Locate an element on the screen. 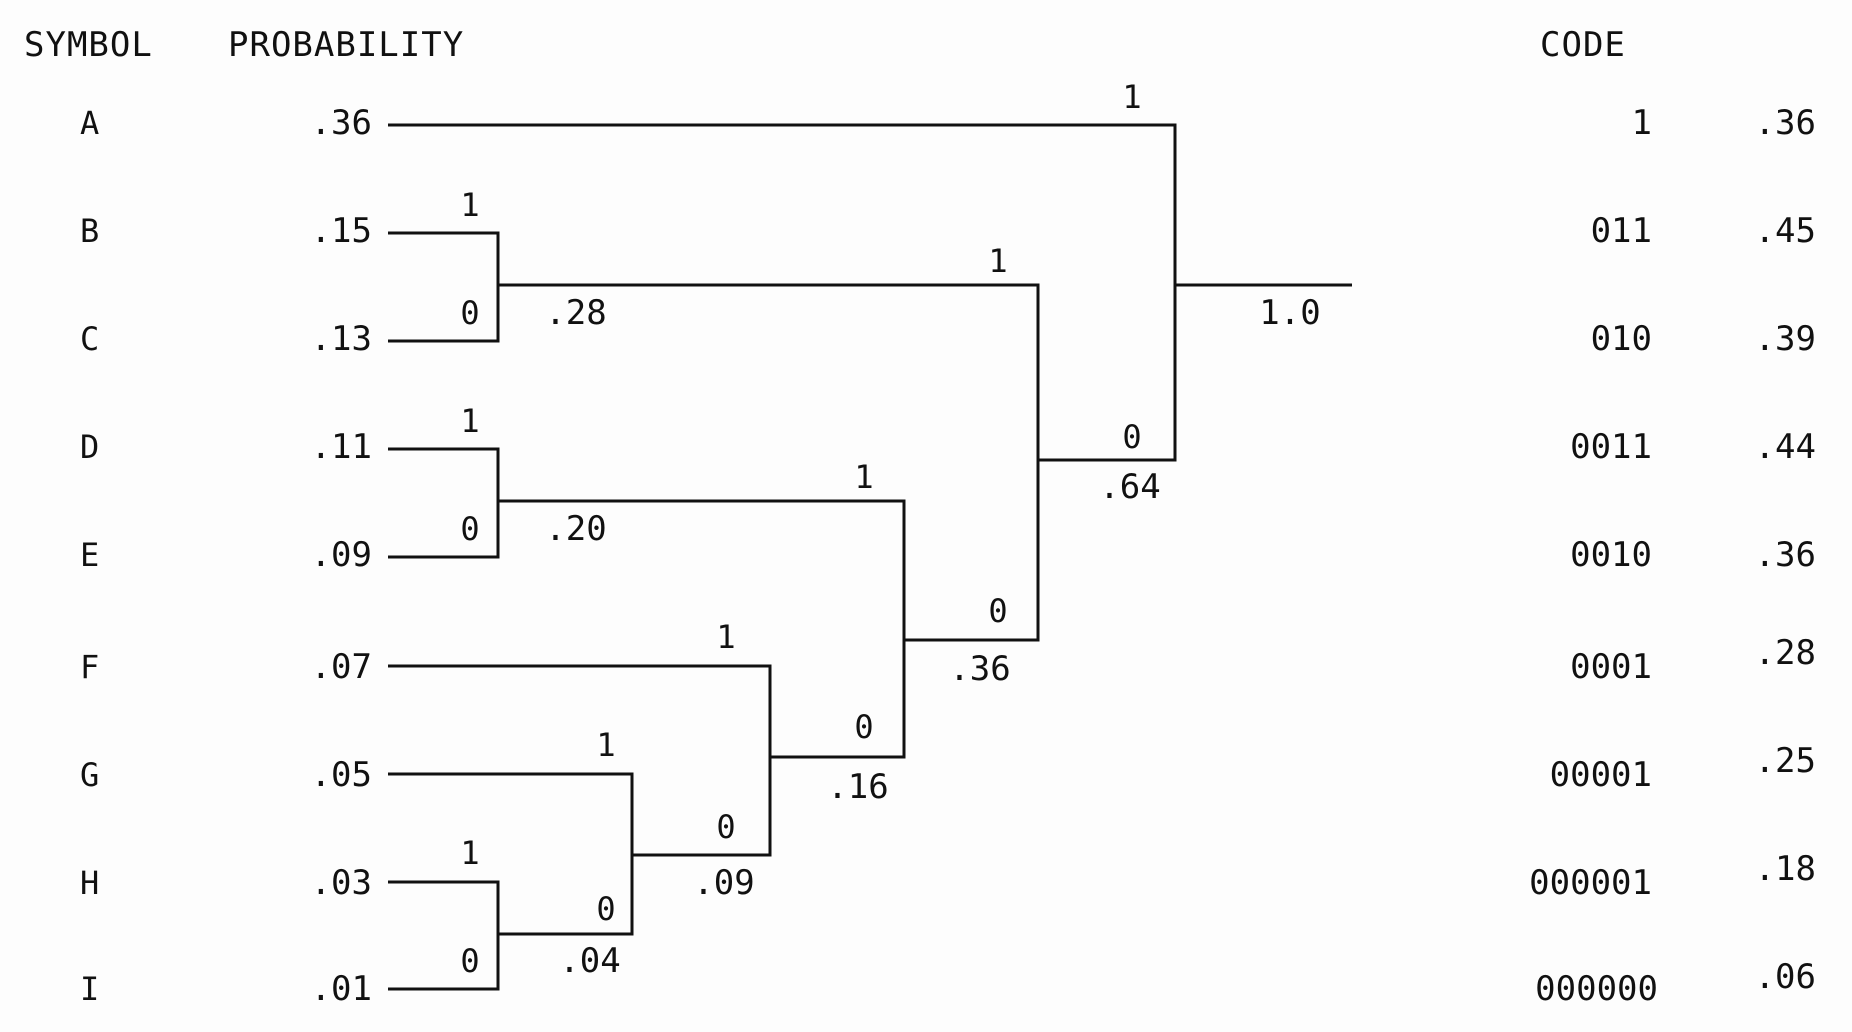 Image resolution: width=1852 pixels, height=1032 pixels. node-bc: 1 0 .28 is located at coordinates (533, 259).